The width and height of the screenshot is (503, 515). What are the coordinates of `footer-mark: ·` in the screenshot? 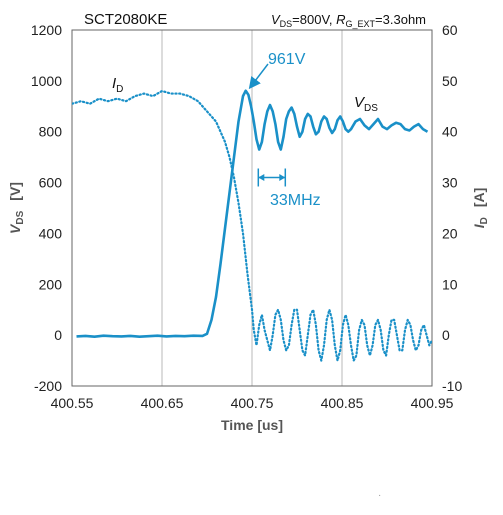 It's located at (379, 495).